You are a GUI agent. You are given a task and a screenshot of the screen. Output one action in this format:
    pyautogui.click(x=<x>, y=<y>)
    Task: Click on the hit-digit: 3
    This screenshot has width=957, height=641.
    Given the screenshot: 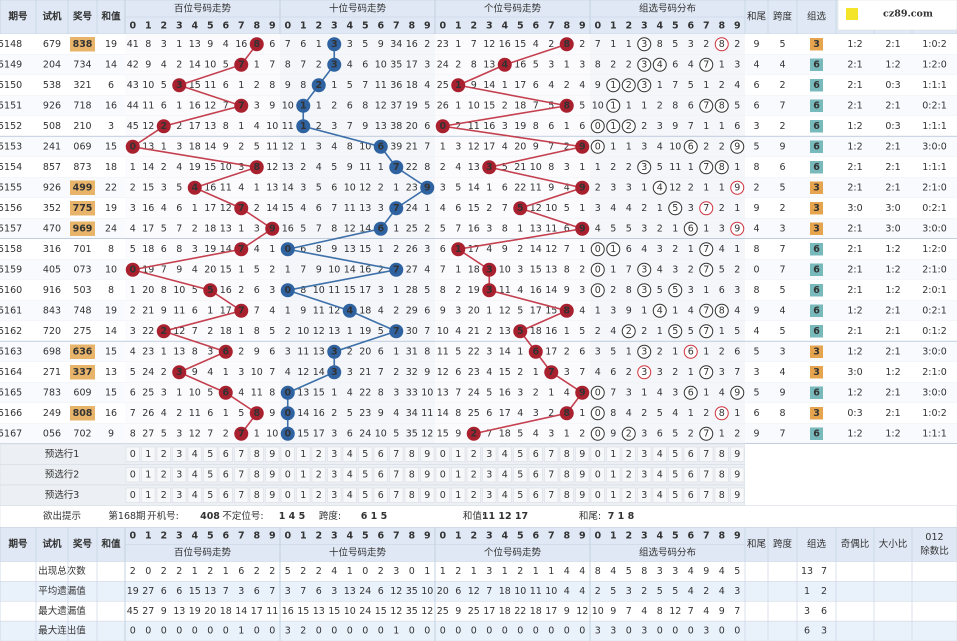 What is the action you would take?
    pyautogui.click(x=334, y=64)
    